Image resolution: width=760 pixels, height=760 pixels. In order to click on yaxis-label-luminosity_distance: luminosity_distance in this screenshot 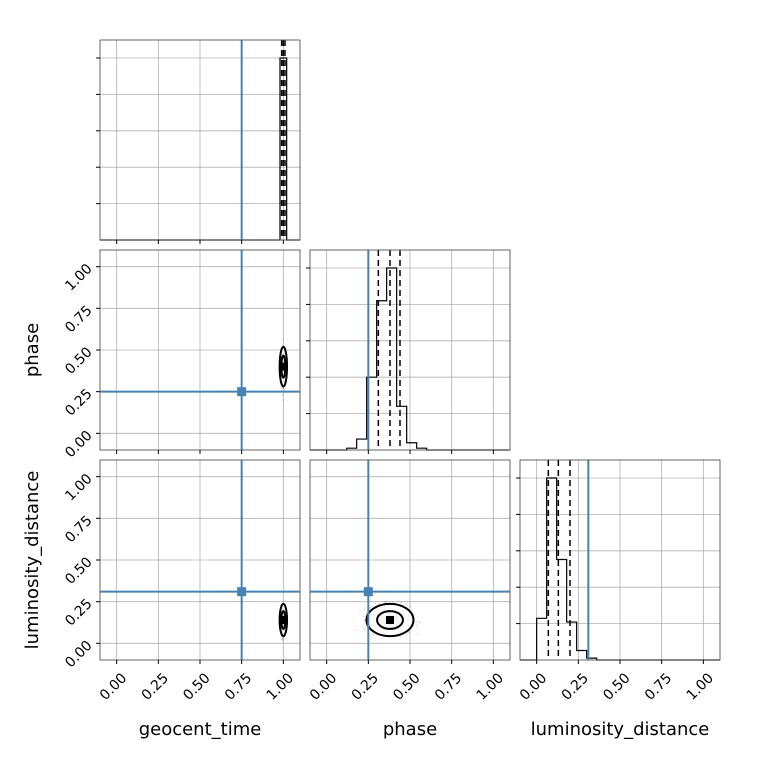, I will do `click(32, 560)`.